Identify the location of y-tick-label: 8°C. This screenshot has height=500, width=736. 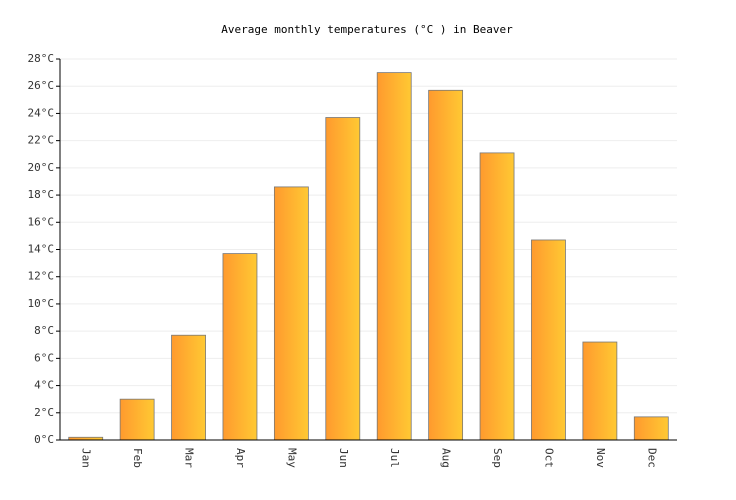
(44, 330).